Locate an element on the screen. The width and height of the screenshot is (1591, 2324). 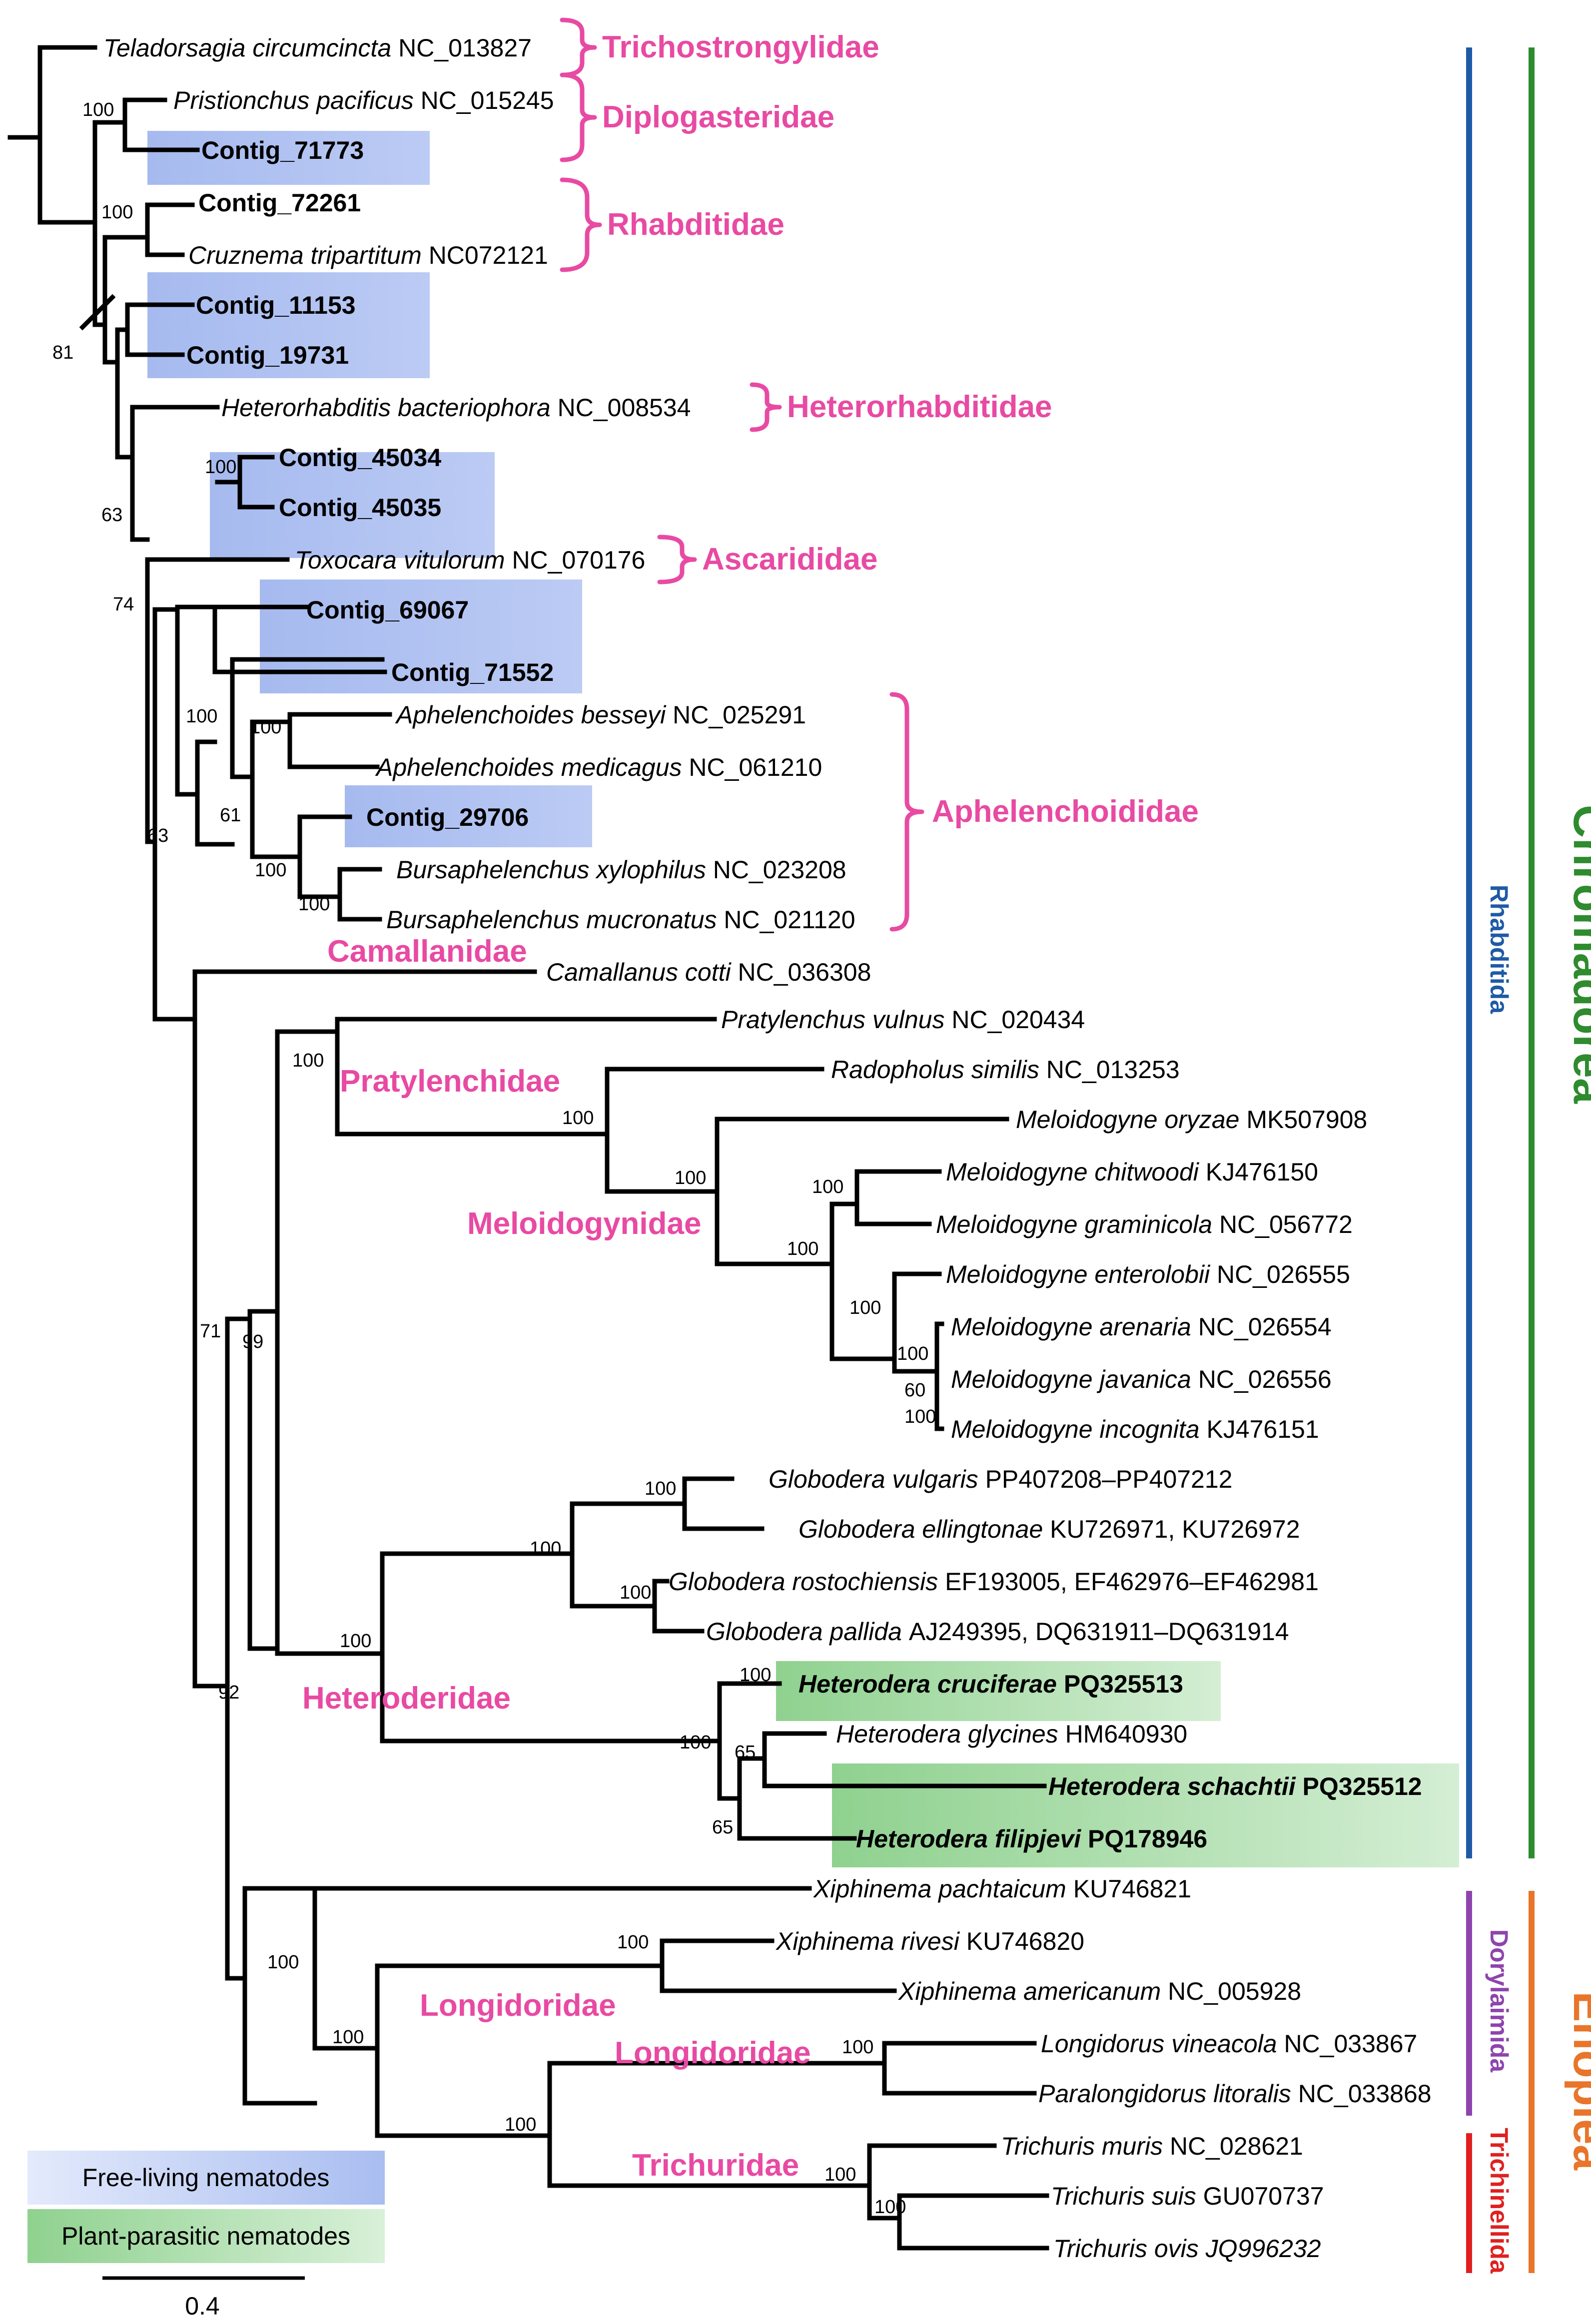
tip-accession: NC_015245 is located at coordinates (487, 100).